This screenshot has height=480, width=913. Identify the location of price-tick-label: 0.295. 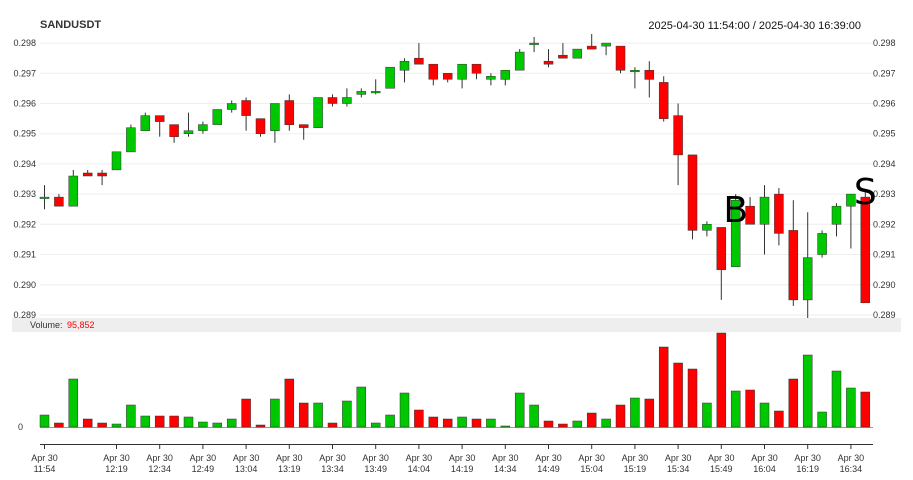
(24, 134).